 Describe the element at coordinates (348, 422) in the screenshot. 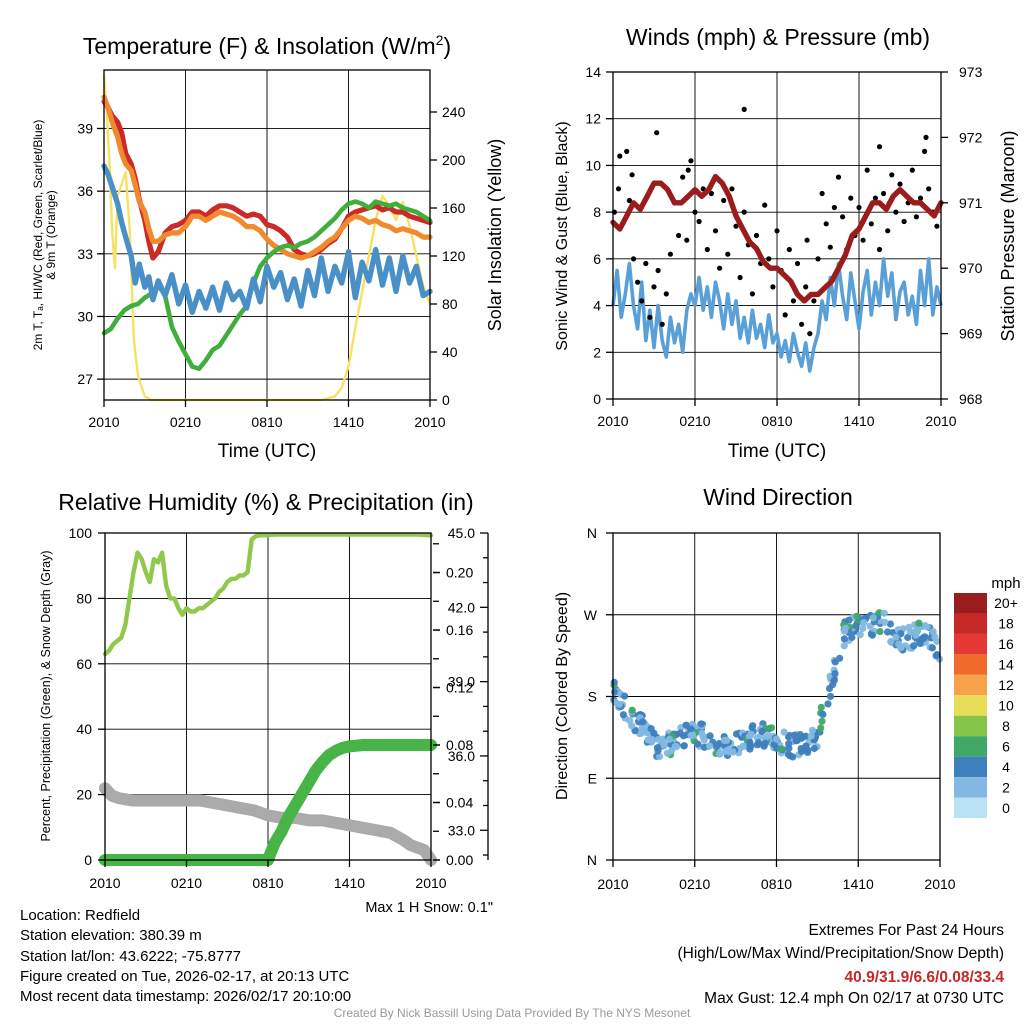

I see `temperature-xtick-label: 1410` at that location.